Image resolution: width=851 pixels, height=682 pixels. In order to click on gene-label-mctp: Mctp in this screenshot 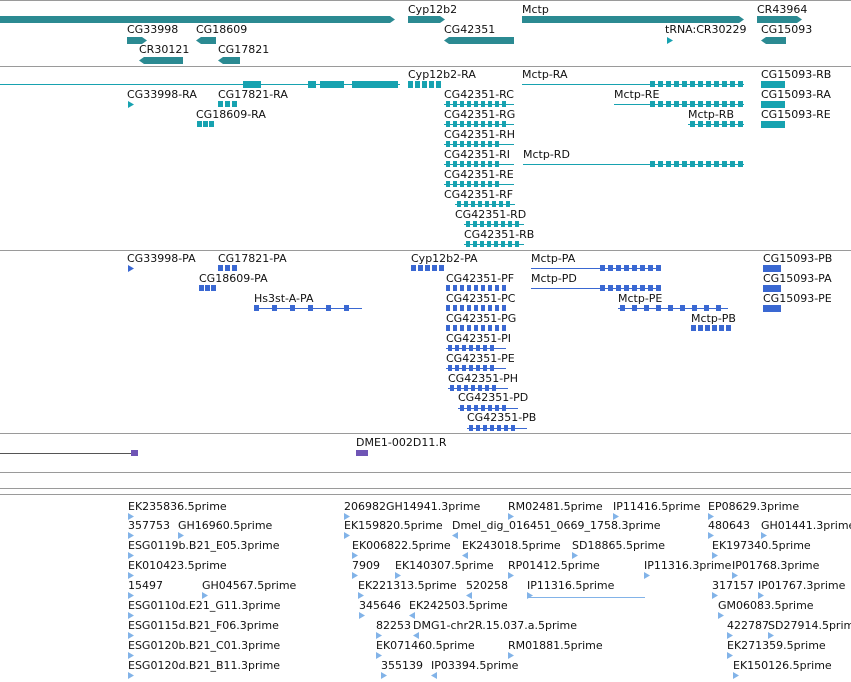, I will do `click(535, 9)`.